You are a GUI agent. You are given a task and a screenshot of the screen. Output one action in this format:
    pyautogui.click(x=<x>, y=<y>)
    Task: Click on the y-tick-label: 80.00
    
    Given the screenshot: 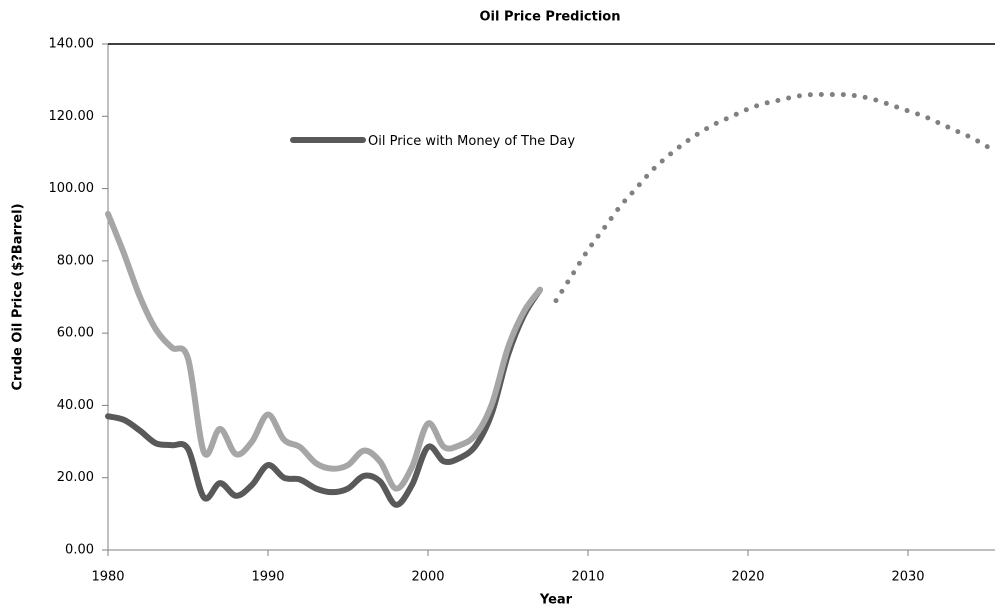 What is the action you would take?
    pyautogui.click(x=75, y=260)
    